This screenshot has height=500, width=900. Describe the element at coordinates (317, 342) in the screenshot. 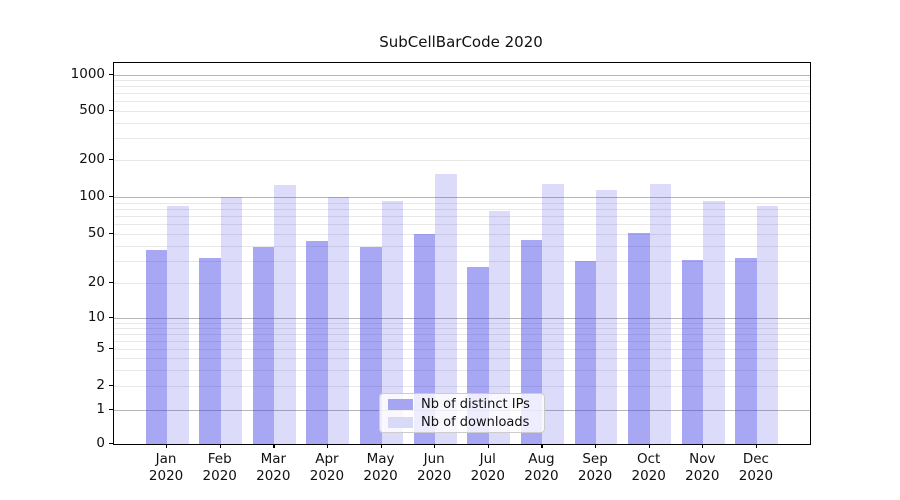

I see `bar-distinct-ips-apr` at that location.